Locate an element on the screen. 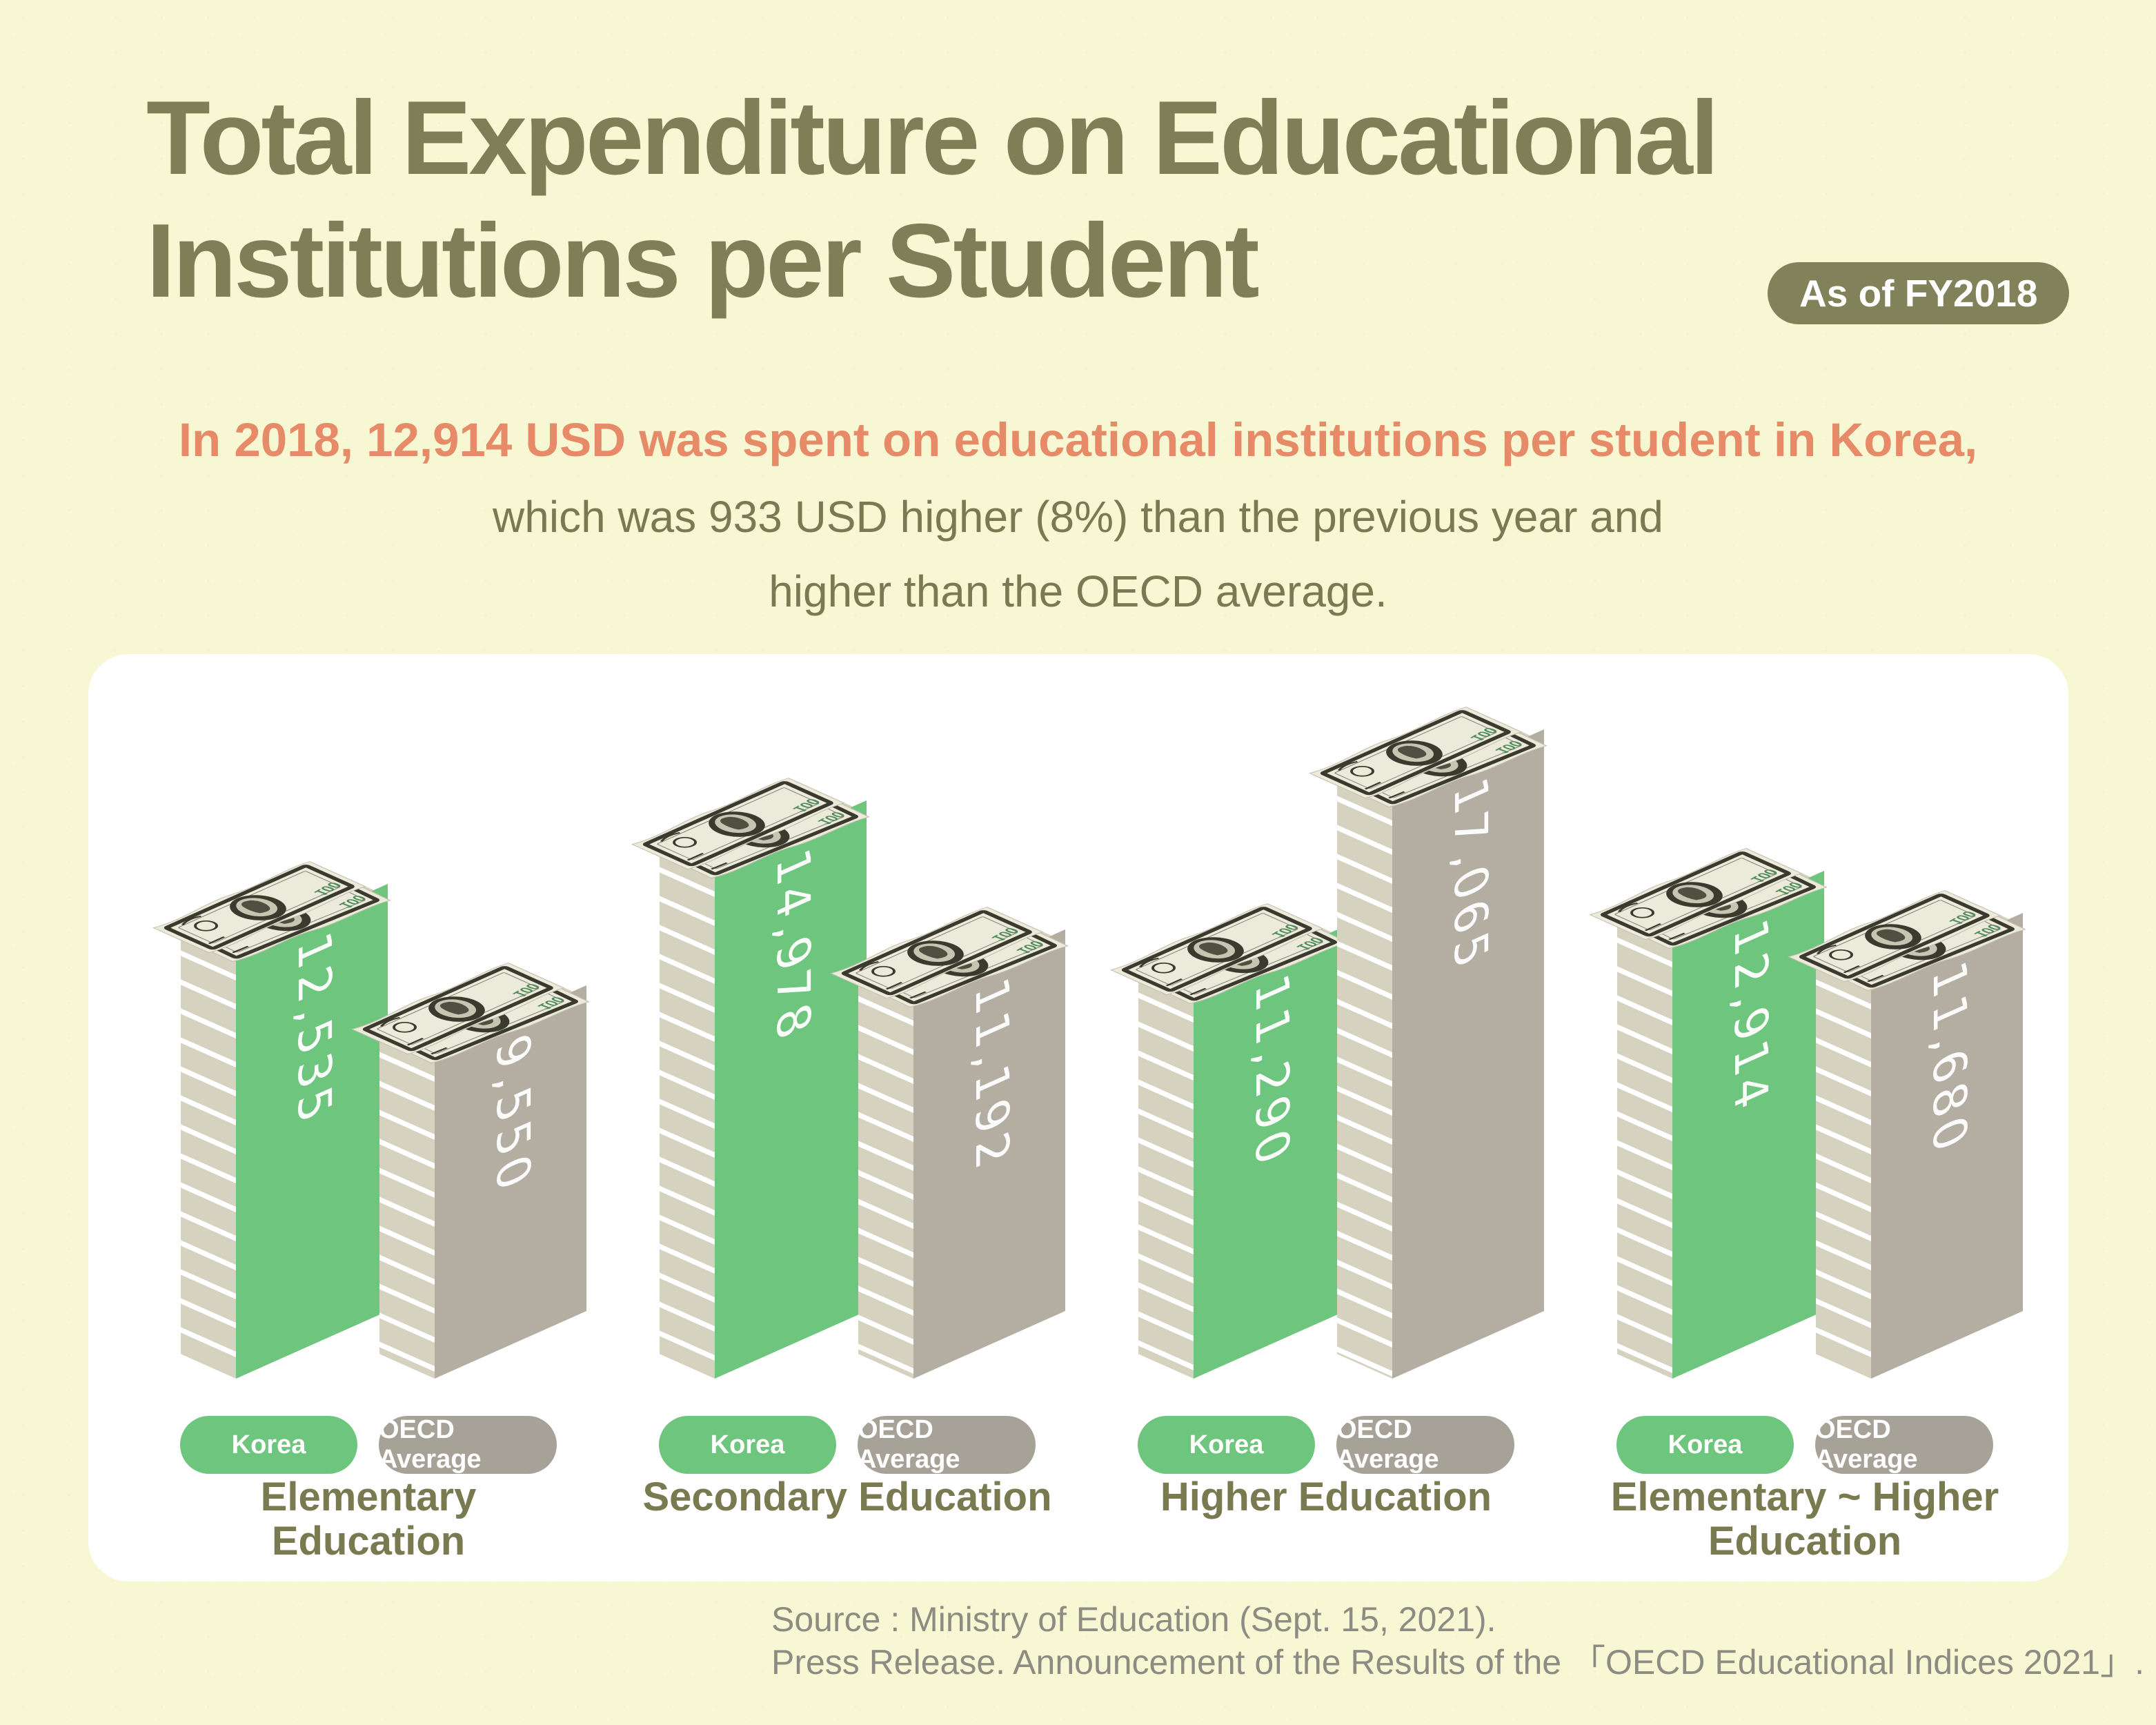 The image size is (2156, 1725). subtitle-line-3: higher than the OECD average. is located at coordinates (1078, 591).